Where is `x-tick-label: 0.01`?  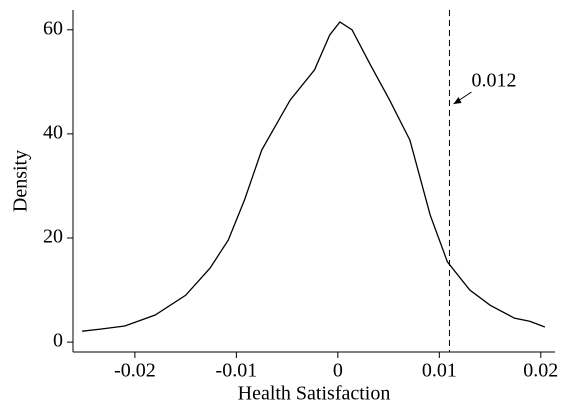 x-tick-label: 0.01 is located at coordinates (439, 371).